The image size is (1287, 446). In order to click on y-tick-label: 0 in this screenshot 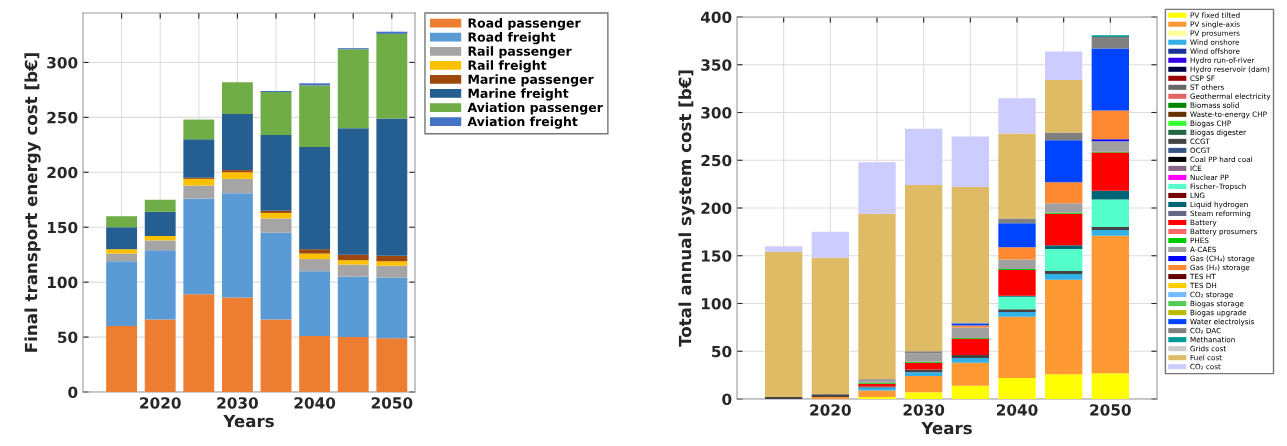, I will do `click(727, 399)`.